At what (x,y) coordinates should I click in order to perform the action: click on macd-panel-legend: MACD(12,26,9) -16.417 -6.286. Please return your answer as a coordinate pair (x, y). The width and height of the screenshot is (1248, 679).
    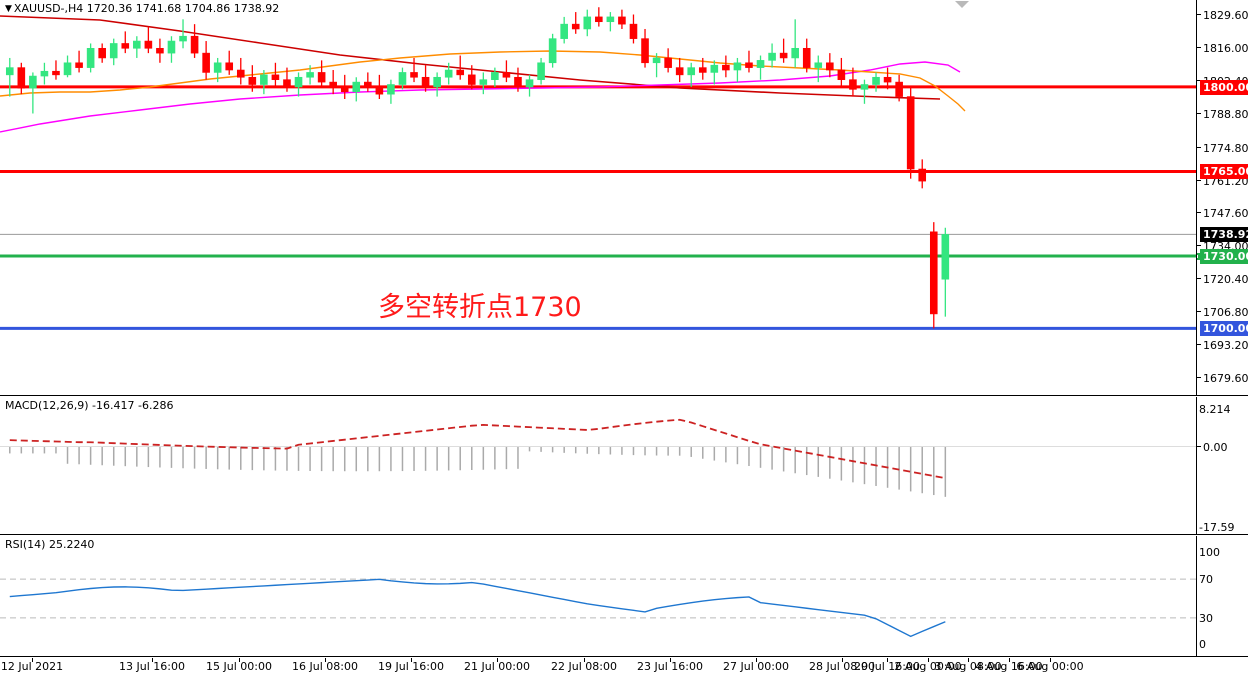
    Looking at the image, I should click on (89, 405).